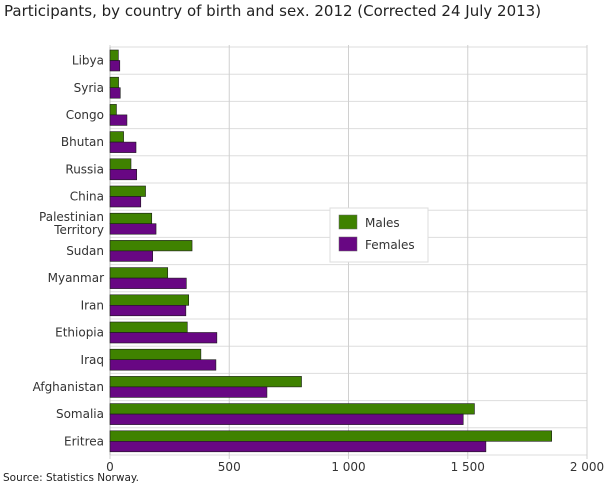 This screenshot has width=610, height=488. I want to click on category-label: Bhutan, so click(82, 142).